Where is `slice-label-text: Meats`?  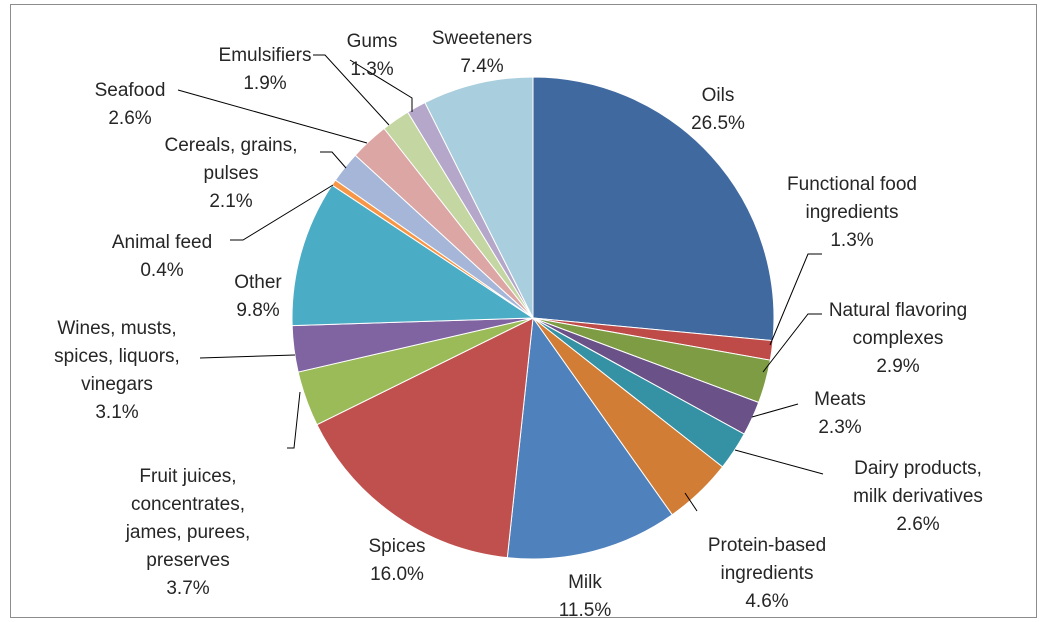 slice-label-text: Meats is located at coordinates (840, 399).